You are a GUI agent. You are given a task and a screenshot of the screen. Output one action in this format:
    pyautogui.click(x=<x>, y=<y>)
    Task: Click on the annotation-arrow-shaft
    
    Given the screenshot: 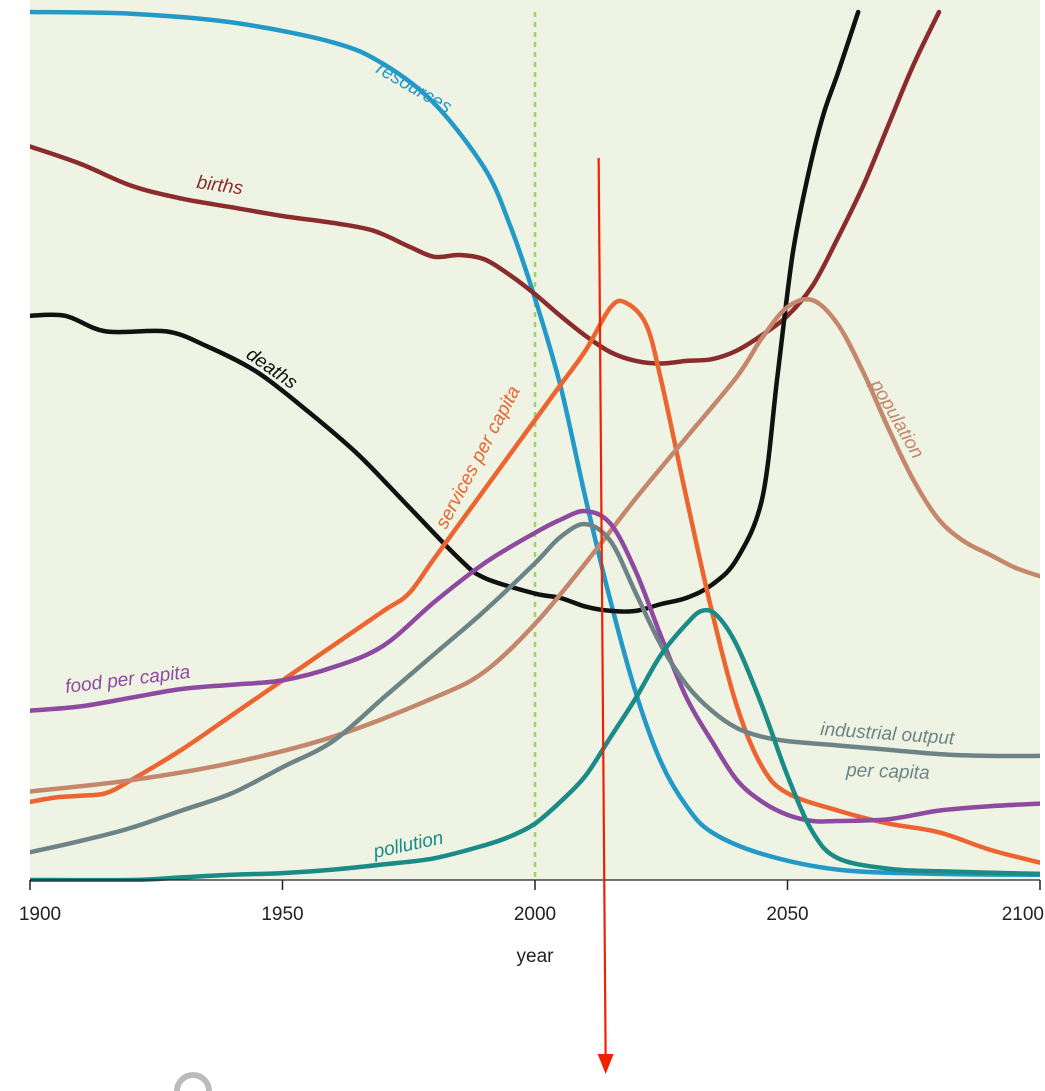 What is the action you would take?
    pyautogui.click(x=602, y=609)
    